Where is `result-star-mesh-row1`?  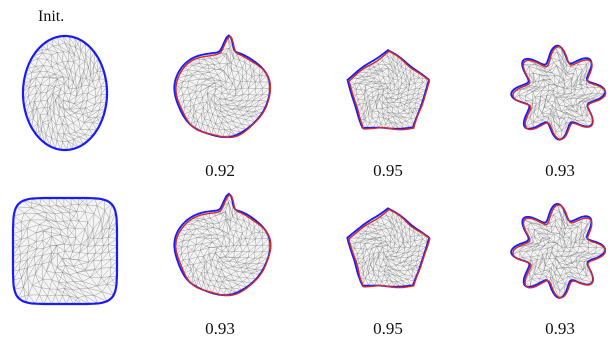 result-star-mesh-row1 is located at coordinates (558, 92).